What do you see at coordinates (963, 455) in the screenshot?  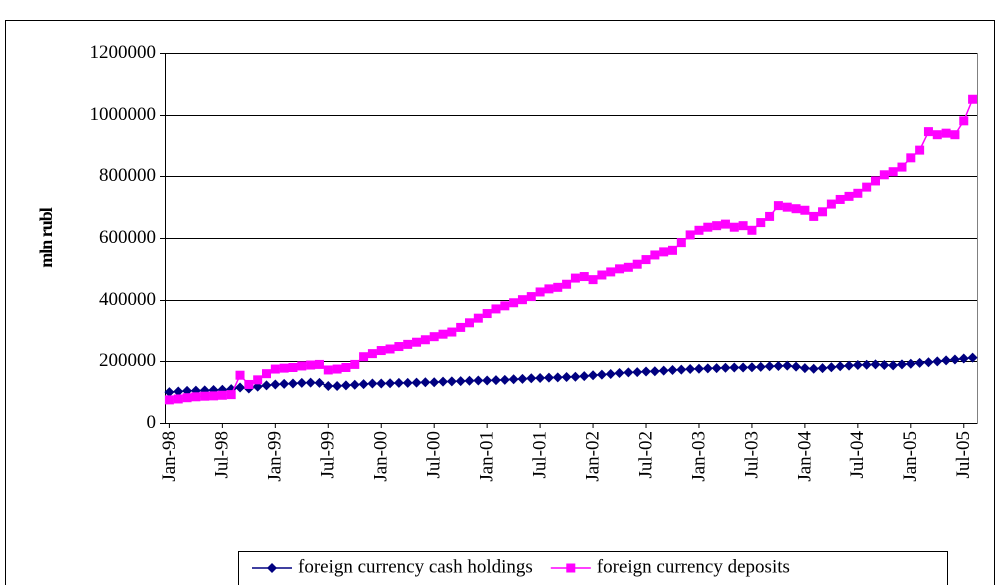 I see `x-tick-label: Jul-05` at bounding box center [963, 455].